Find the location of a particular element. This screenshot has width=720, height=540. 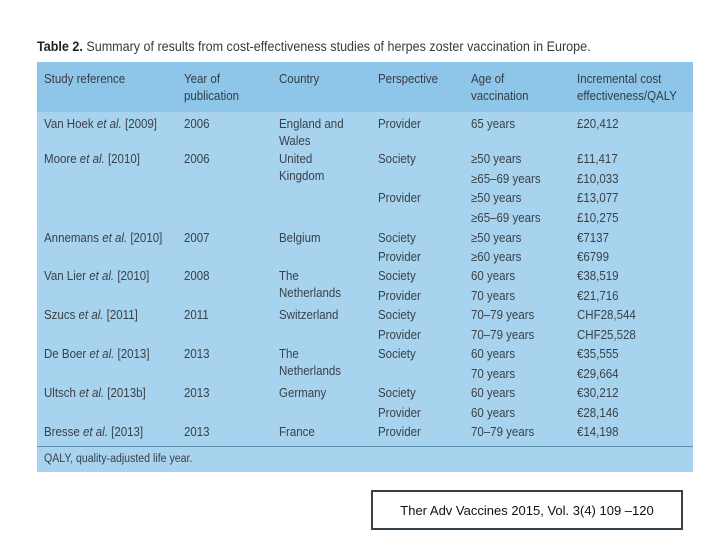

study-reference-ultsch: Ultsch et al. [2013b] is located at coordinates (95, 393).